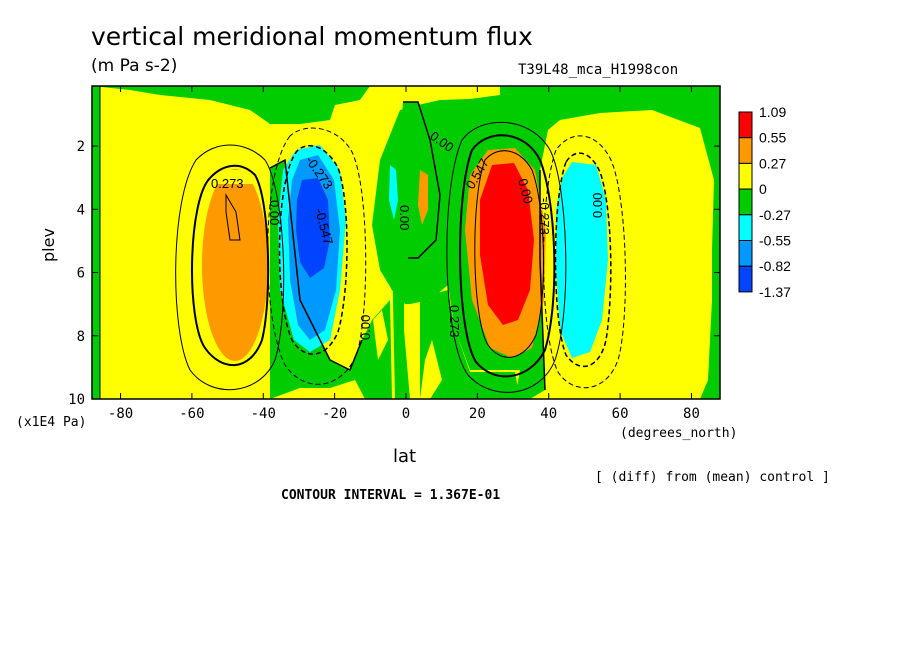  What do you see at coordinates (263, 414) in the screenshot?
I see `x-tick-label: -40` at bounding box center [263, 414].